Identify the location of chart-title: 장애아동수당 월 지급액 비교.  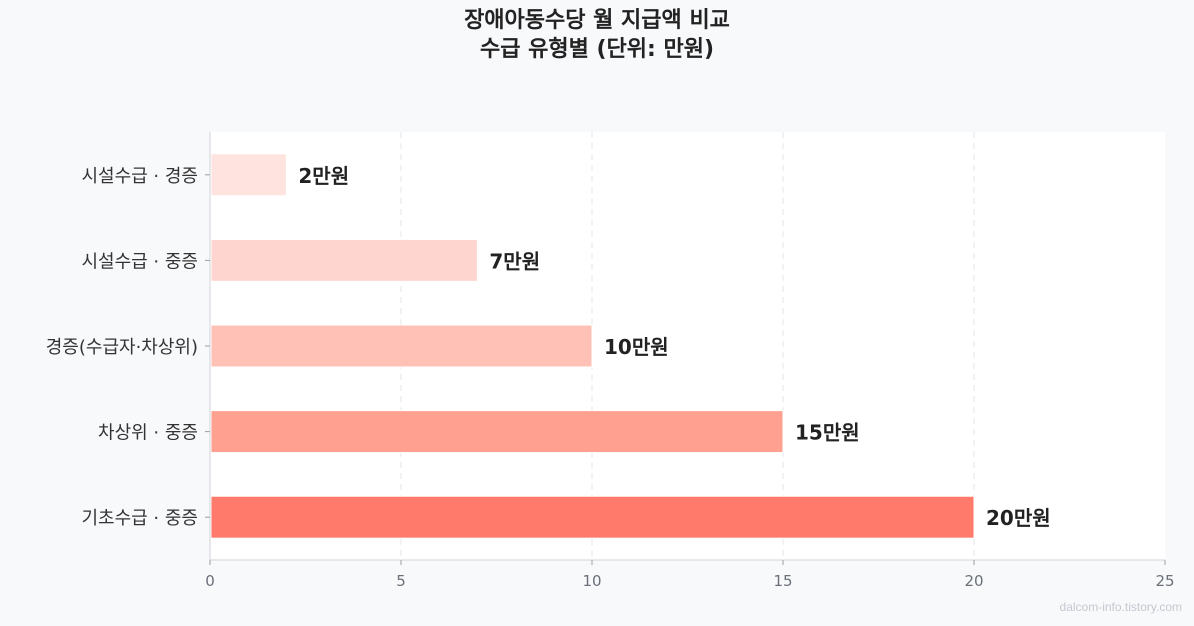
(597, 20).